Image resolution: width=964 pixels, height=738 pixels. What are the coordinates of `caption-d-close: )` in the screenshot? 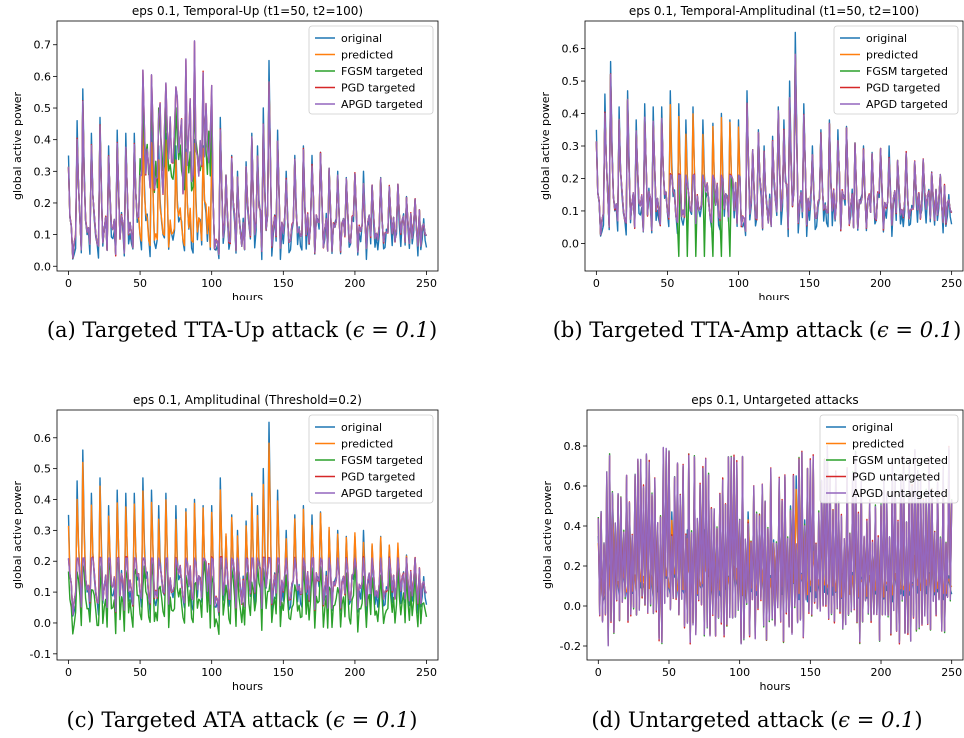 It's located at (918, 720).